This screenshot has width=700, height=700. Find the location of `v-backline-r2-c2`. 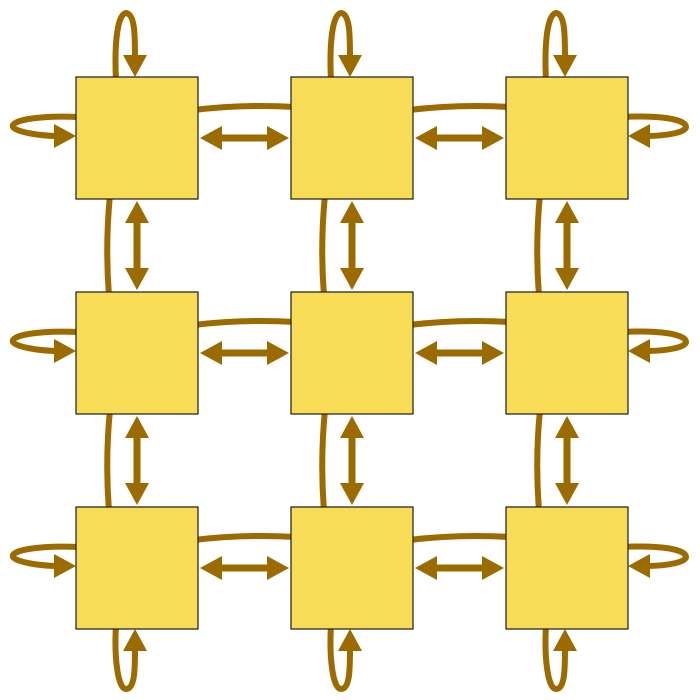

v-backline-r2-c2 is located at coordinates (323, 460).